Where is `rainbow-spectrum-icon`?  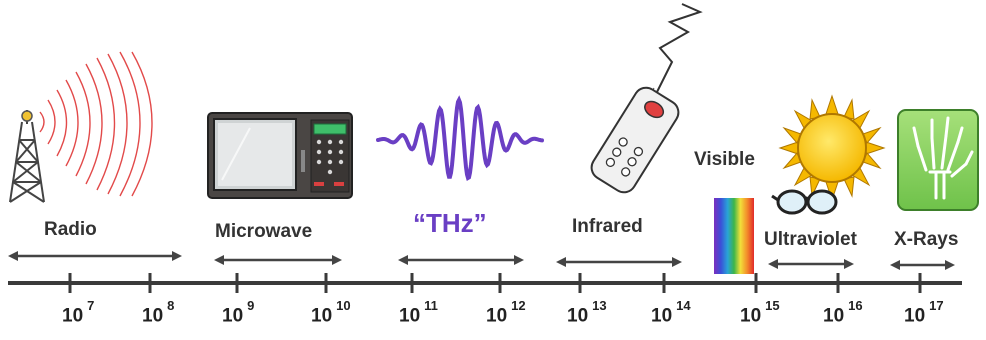
rainbow-spectrum-icon is located at coordinates (734, 236).